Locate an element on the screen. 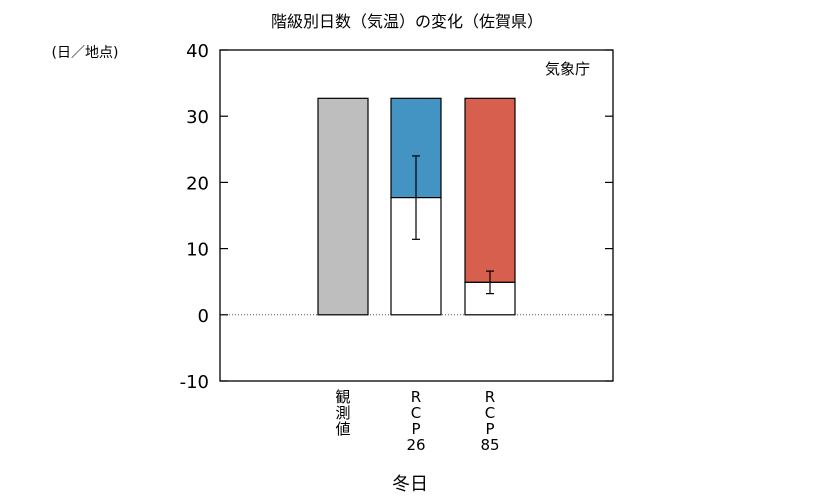 The width and height of the screenshot is (833, 498). y-tick-label: 30 is located at coordinates (197, 117).